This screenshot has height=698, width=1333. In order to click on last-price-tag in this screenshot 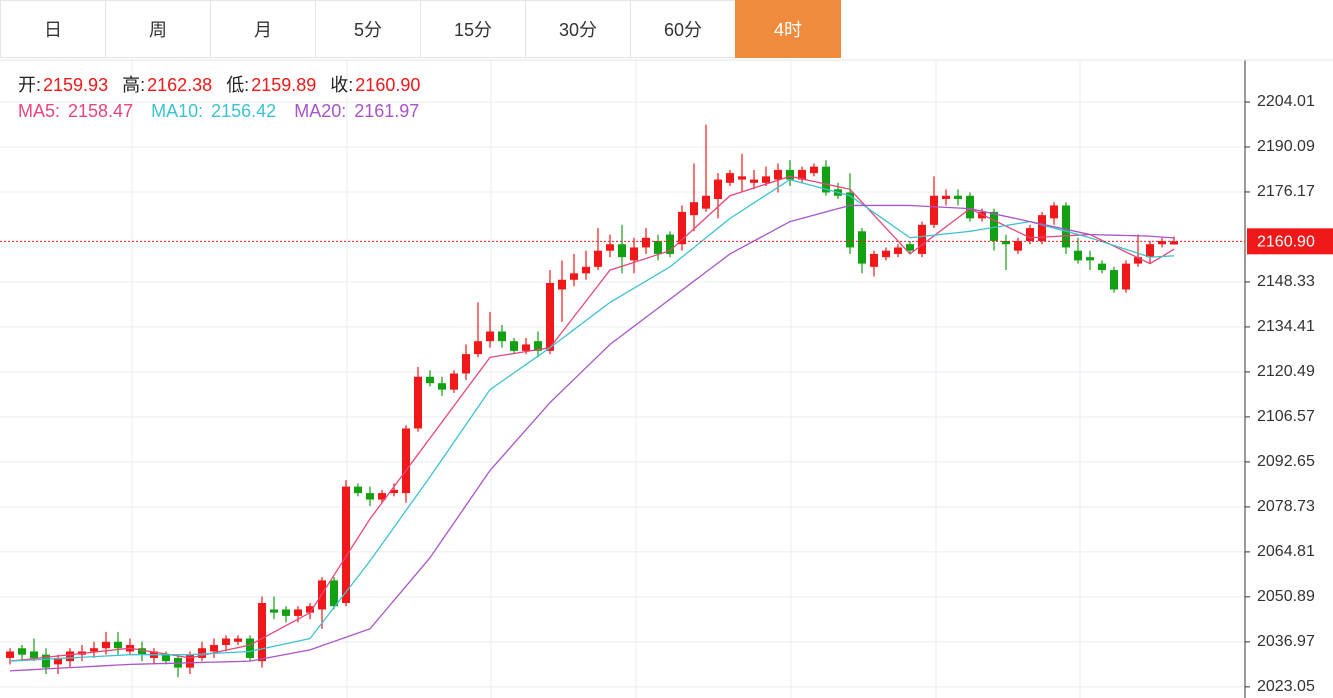, I will do `click(1290, 241)`.